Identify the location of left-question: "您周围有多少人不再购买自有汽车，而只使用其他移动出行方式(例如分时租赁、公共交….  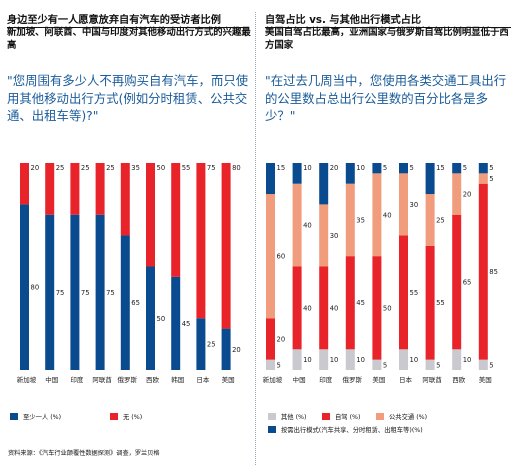
(128, 98).